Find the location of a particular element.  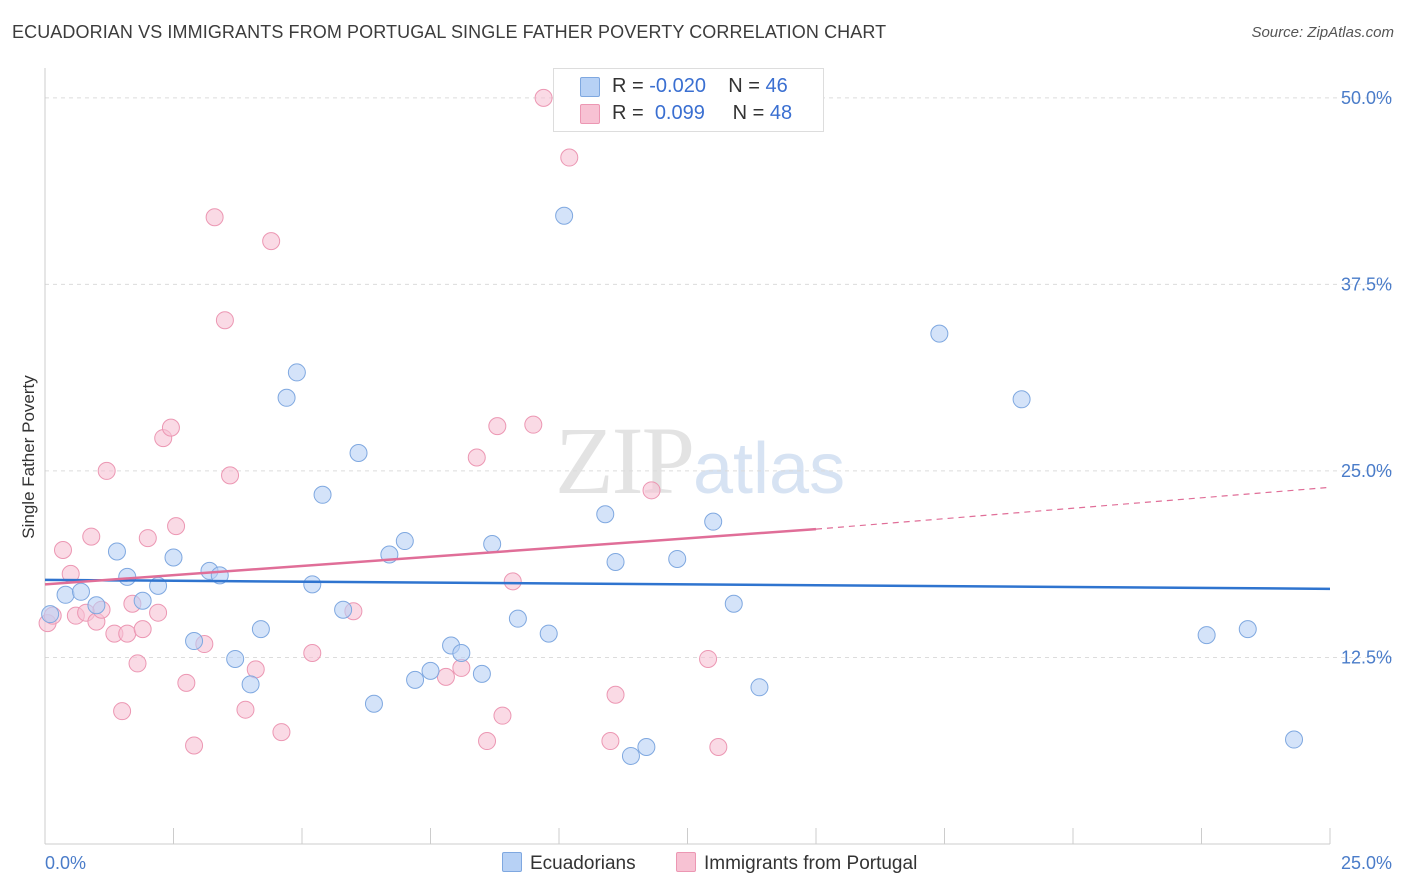

x-tick-label-max: 25.0% is located at coordinates (1366, 863).